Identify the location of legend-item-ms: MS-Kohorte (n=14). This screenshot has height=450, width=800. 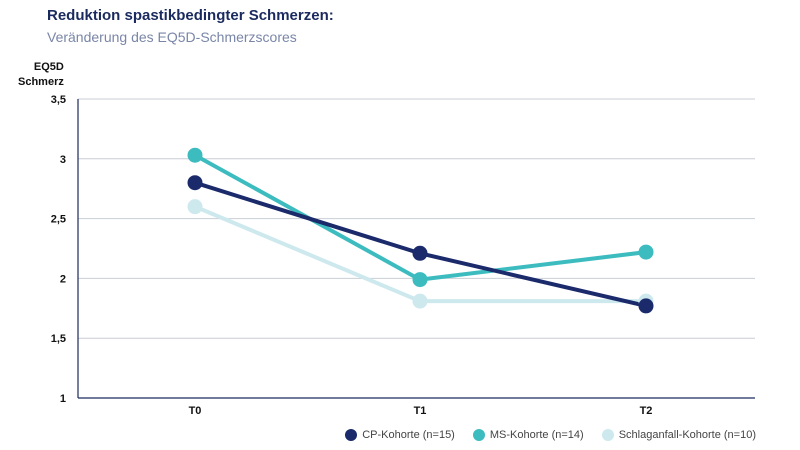
(528, 435).